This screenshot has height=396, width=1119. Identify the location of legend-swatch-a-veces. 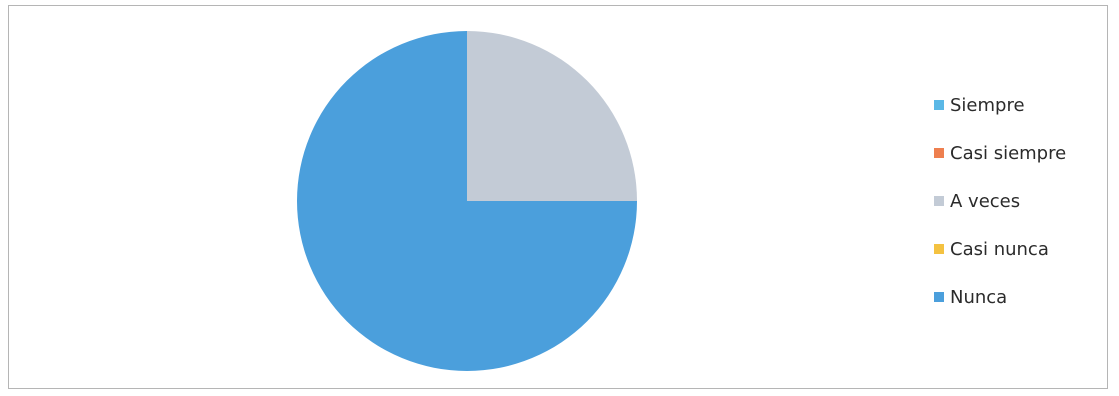
(939, 201).